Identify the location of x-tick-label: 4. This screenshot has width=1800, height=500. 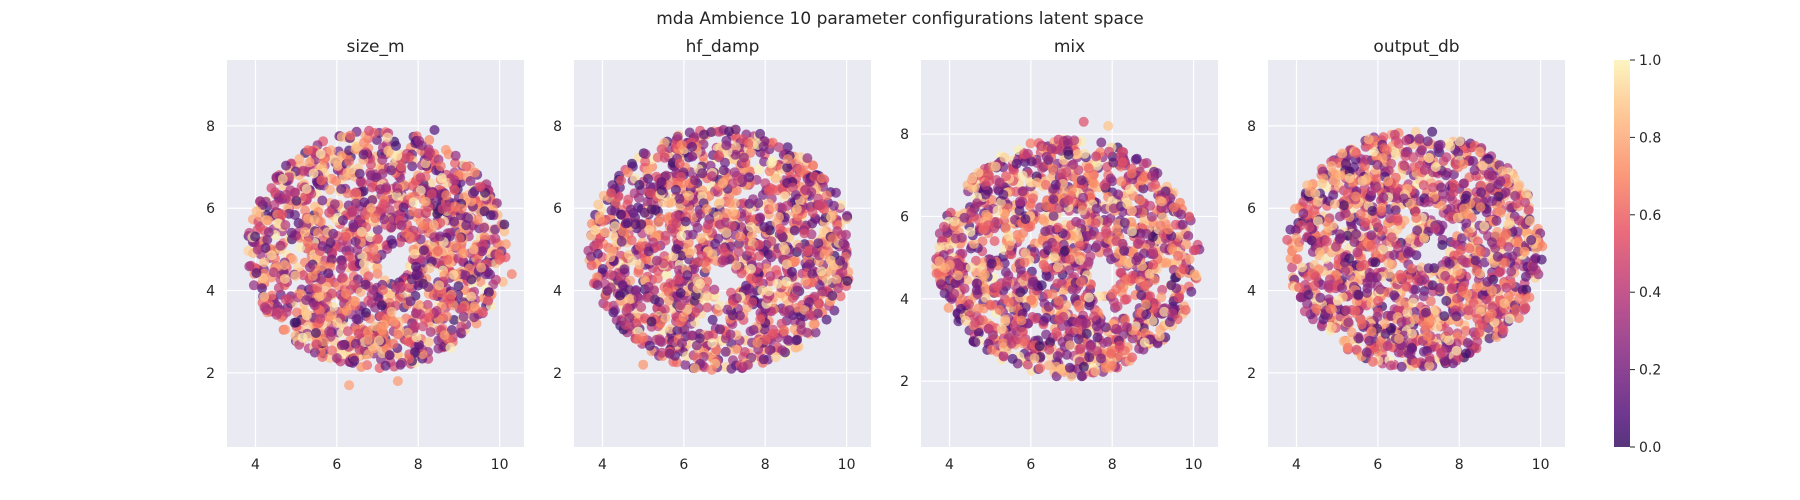
(255, 465).